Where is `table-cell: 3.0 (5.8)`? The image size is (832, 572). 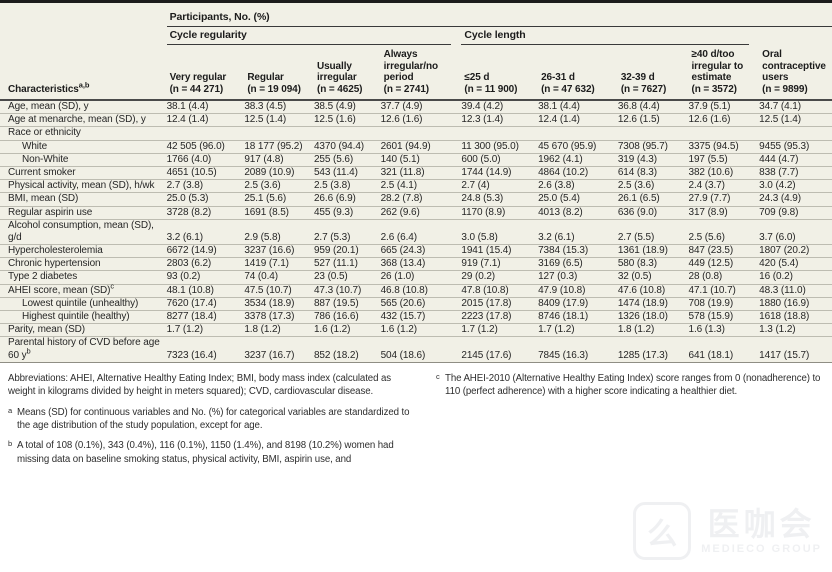 table-cell: 3.0 (5.8) is located at coordinates (479, 237).